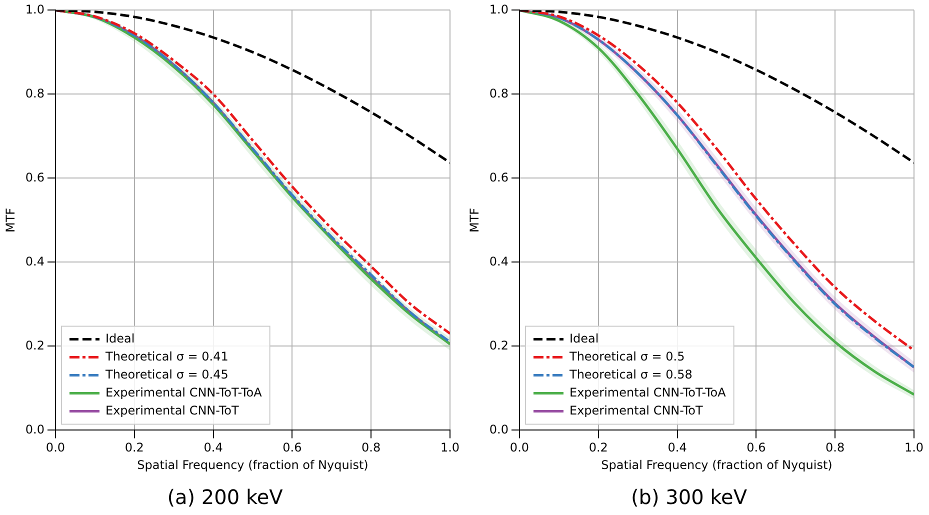  I want to click on text: (a) 200 keV, so click(225, 497).